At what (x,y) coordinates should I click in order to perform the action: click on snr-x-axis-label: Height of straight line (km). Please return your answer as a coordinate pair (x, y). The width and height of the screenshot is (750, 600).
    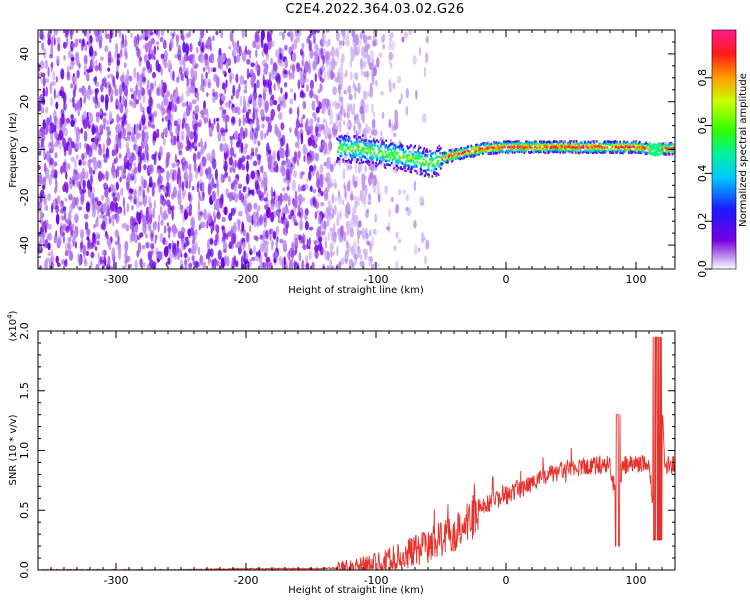
    Looking at the image, I should click on (356, 590).